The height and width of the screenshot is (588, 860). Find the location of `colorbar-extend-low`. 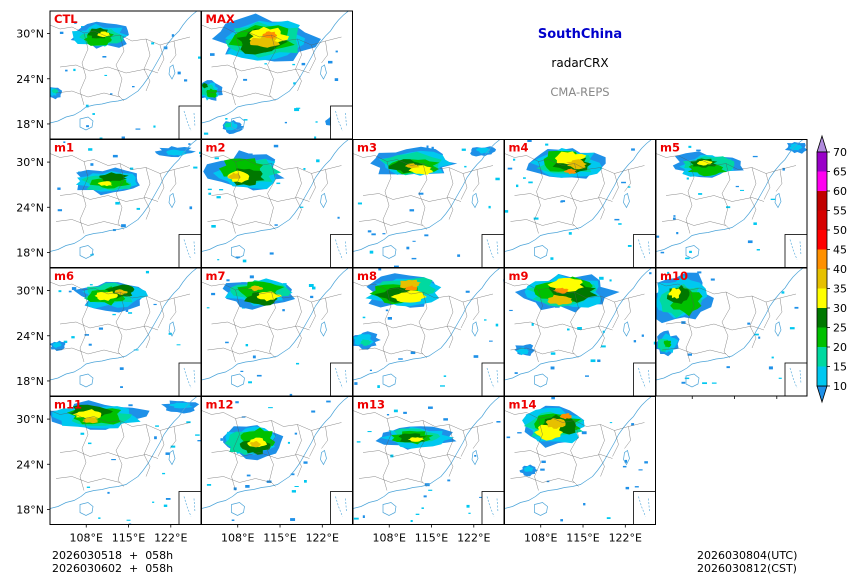

colorbar-extend-low is located at coordinates (822, 394).